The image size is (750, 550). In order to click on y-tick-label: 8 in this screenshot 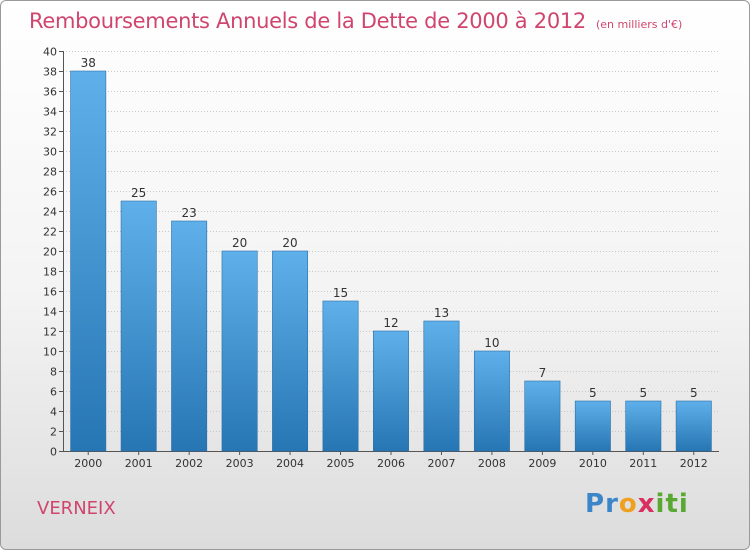, I will do `click(53, 372)`.